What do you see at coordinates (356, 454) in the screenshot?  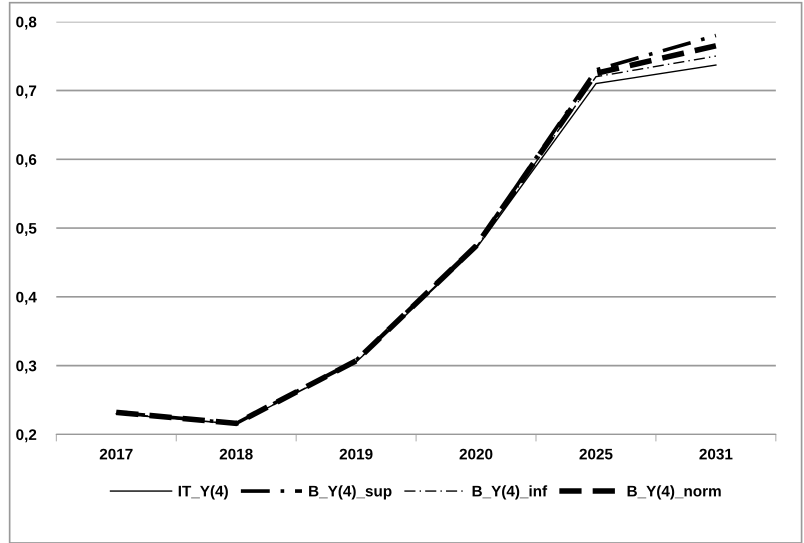 I see `x-tick-label: 2019` at bounding box center [356, 454].